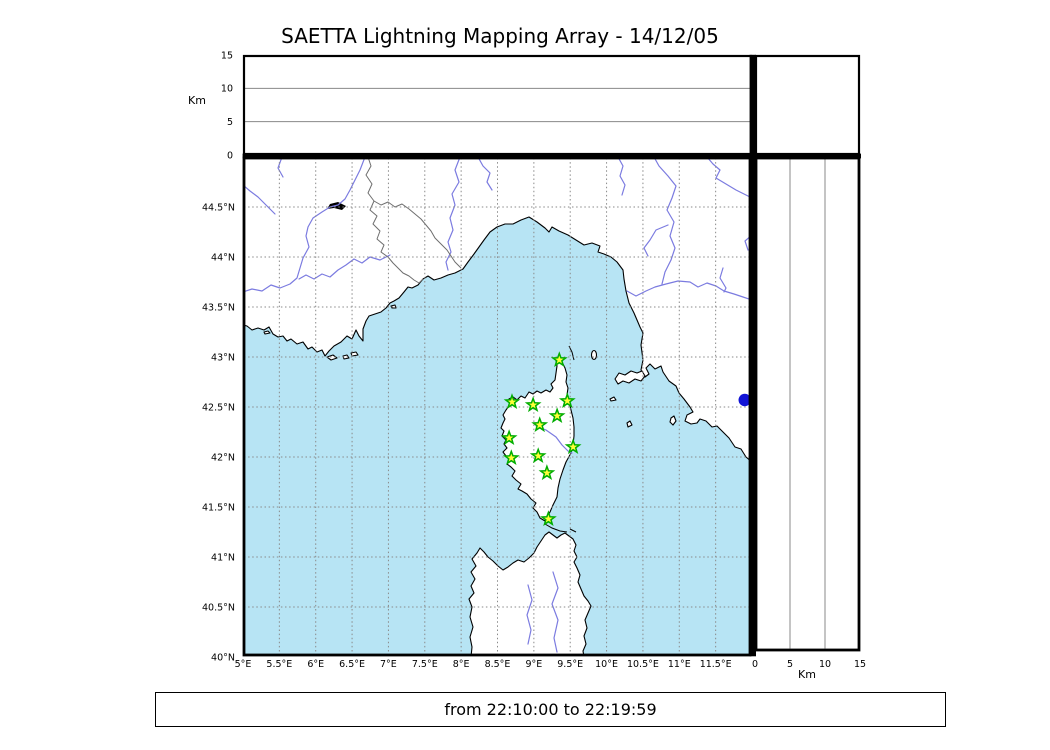  Describe the element at coordinates (197, 100) in the screenshot. I see `altitude-axis-label-left: Km` at that location.